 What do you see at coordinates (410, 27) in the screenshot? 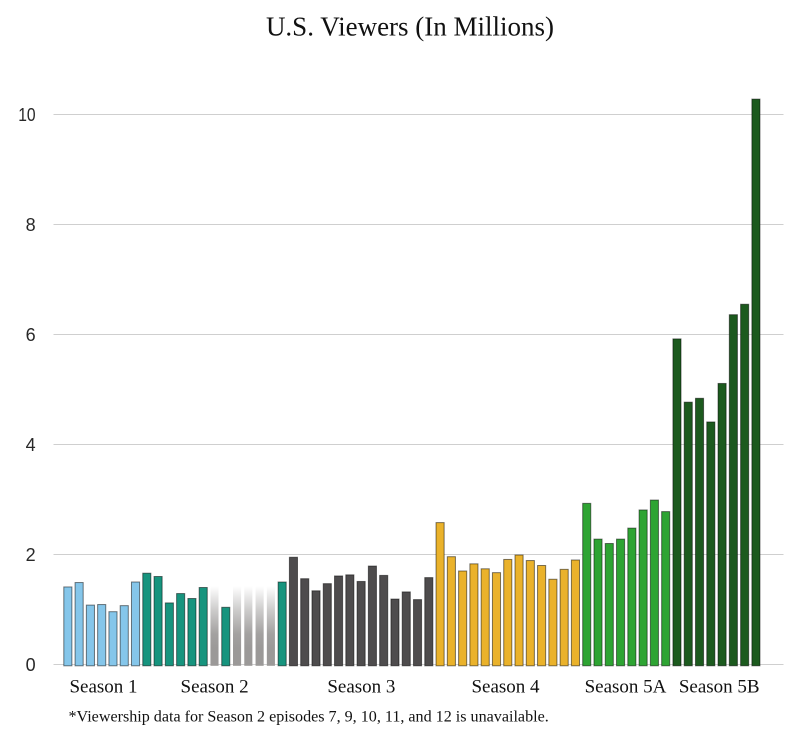
I see `svg-text: U.S. Viewers (In Millions)` at bounding box center [410, 27].